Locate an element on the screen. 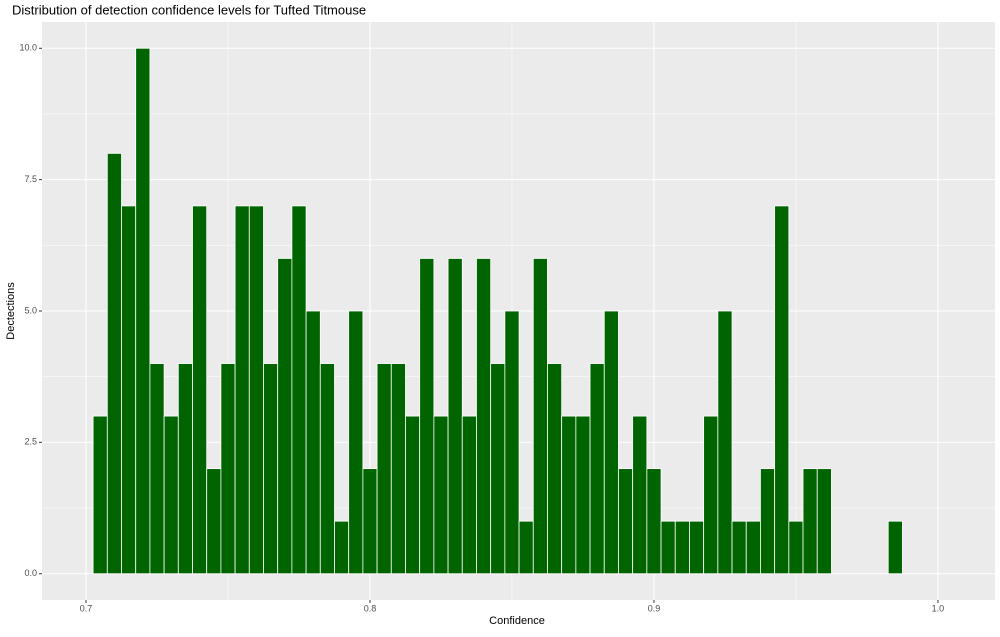 Image resolution: width=1000 pixels, height=637 pixels. y-tick-label: 0.0 is located at coordinates (30, 573).